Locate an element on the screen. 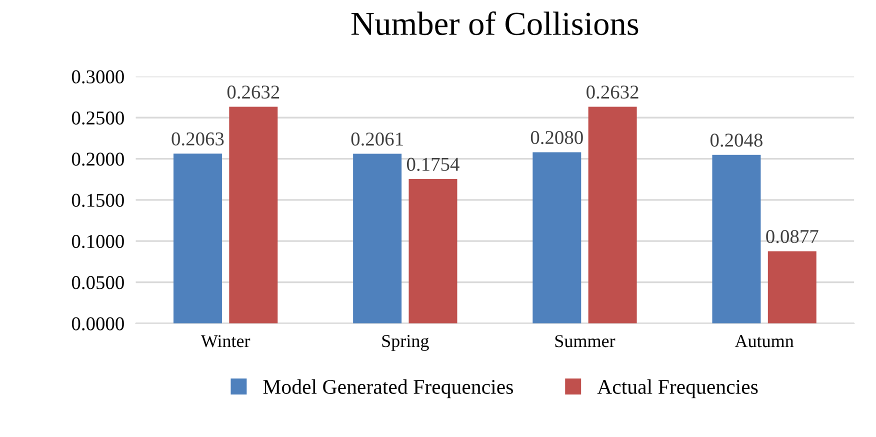 This screenshot has height=437, width=876. data-label: 0.2080 is located at coordinates (556, 137).